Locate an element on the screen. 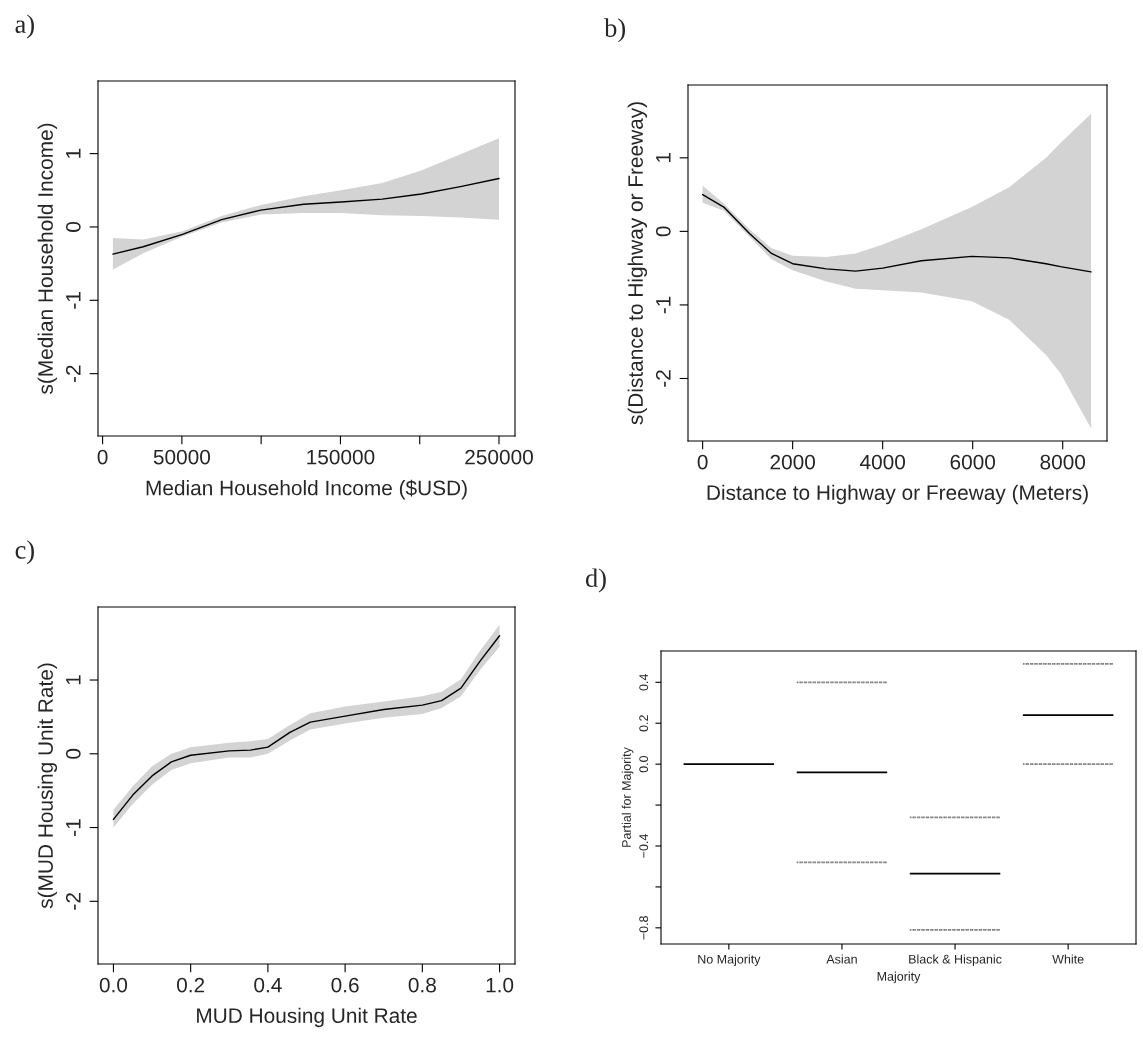 The image size is (1143, 1056). chart-title: d) is located at coordinates (595, 580).